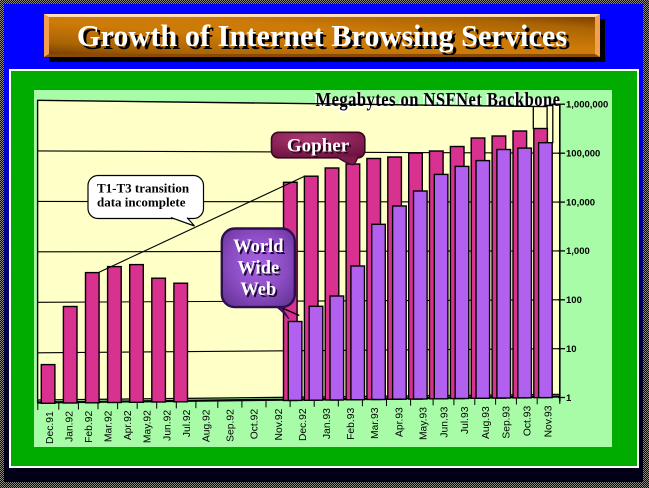 This screenshot has height=488, width=649. What do you see at coordinates (587, 105) in the screenshot?
I see `svg-text: 1,000,000` at bounding box center [587, 105].